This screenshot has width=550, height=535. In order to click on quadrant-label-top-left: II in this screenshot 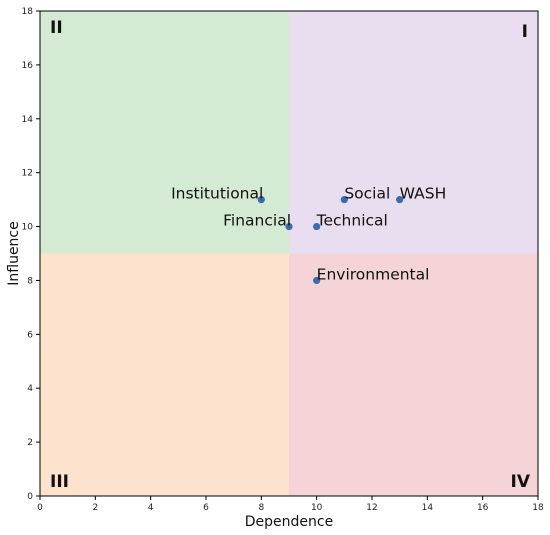, I will do `click(56, 28)`.